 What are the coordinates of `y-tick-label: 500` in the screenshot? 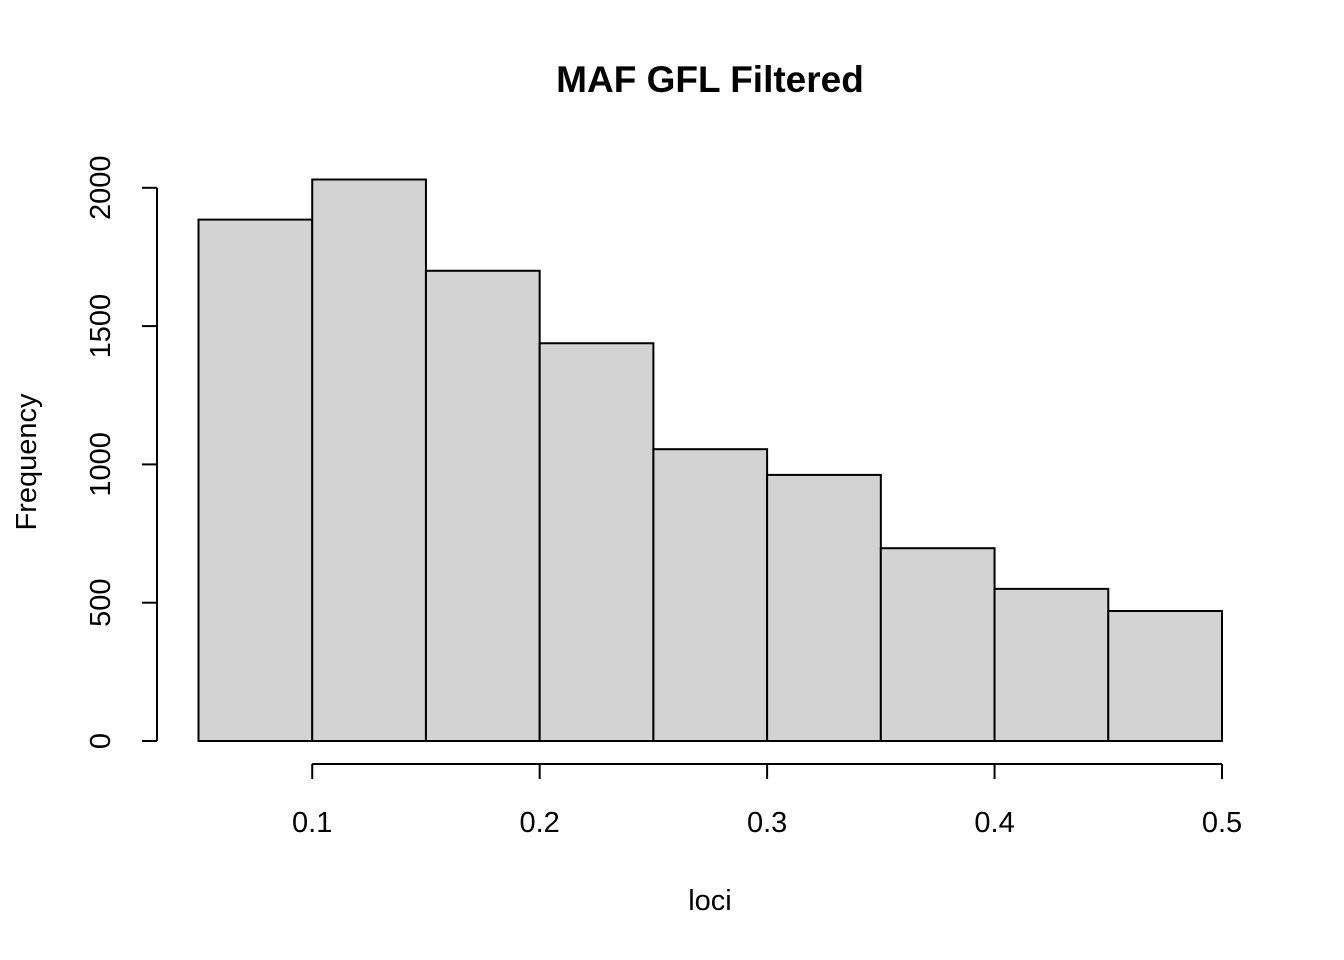 It's located at (101, 603).